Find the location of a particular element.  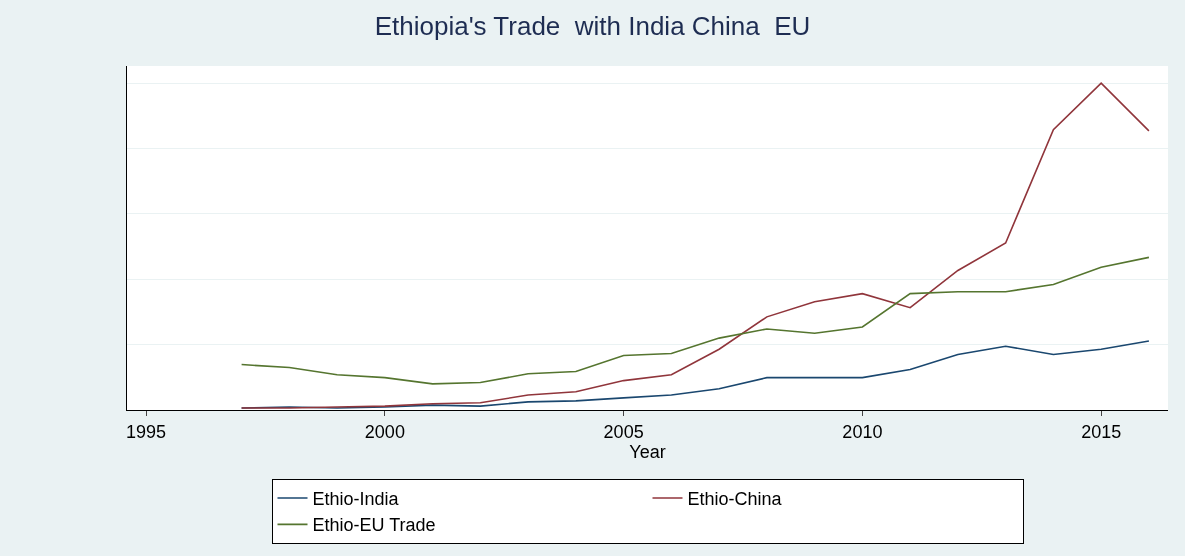

x-tick-label: 1995 is located at coordinates (146, 431).